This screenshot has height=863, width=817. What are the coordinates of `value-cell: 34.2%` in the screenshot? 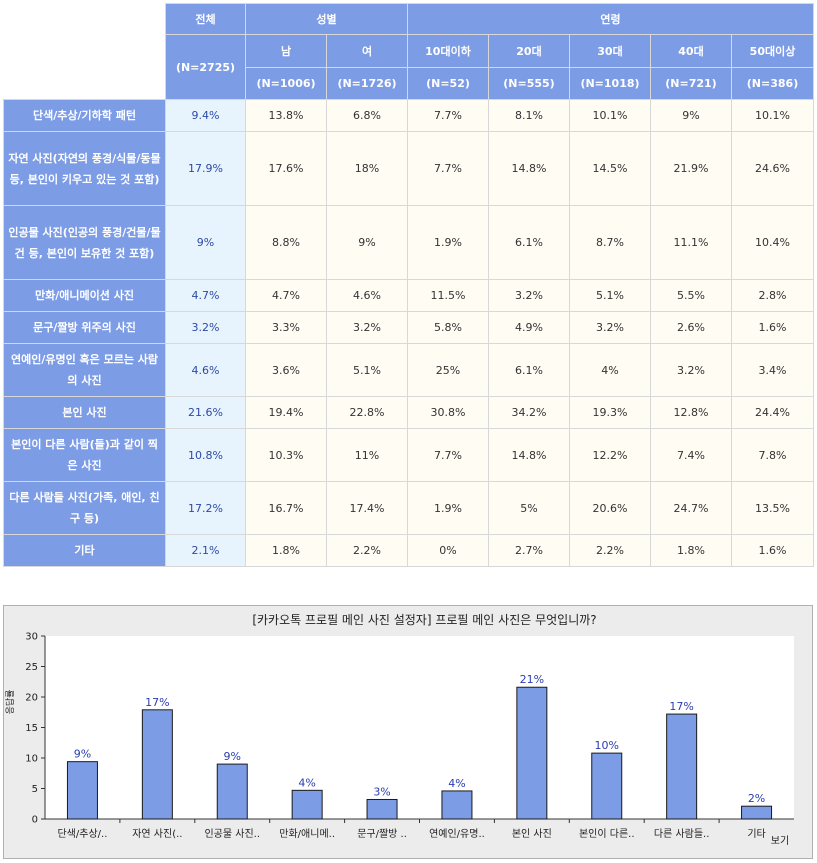 It's located at (529, 412).